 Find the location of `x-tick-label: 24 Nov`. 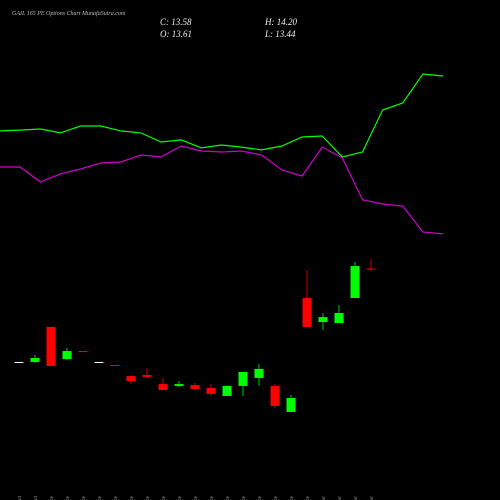

x-tick-label: 24 Nov is located at coordinates (243, 497).